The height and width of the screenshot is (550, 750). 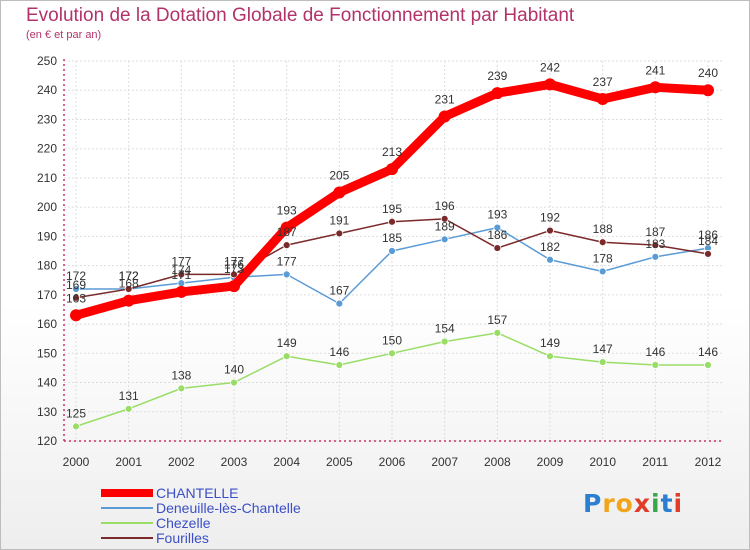 What do you see at coordinates (76, 285) in the screenshot?
I see `data-label: 169` at bounding box center [76, 285].